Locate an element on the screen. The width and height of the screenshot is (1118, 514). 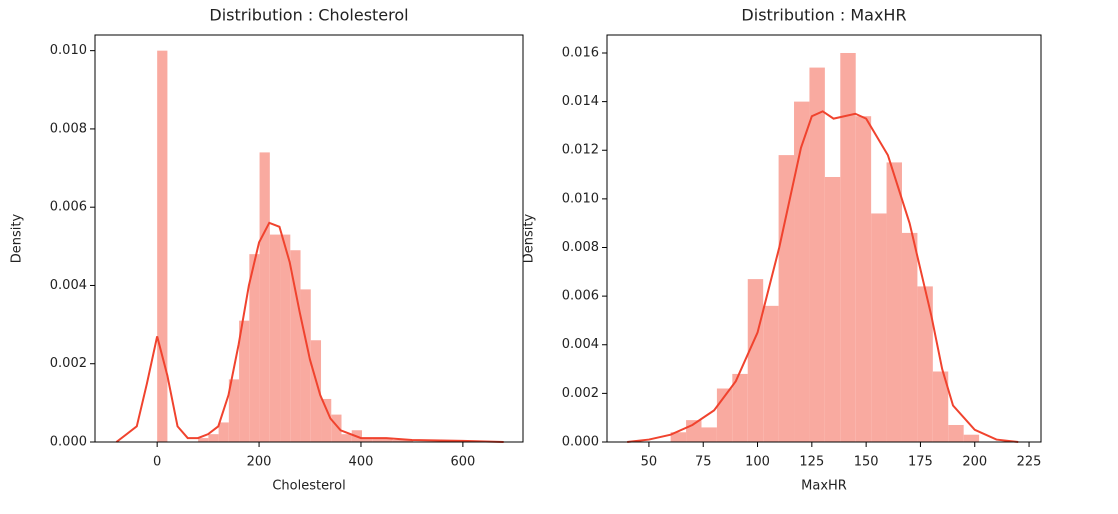
x-tick-label: 0 is located at coordinates (157, 462).